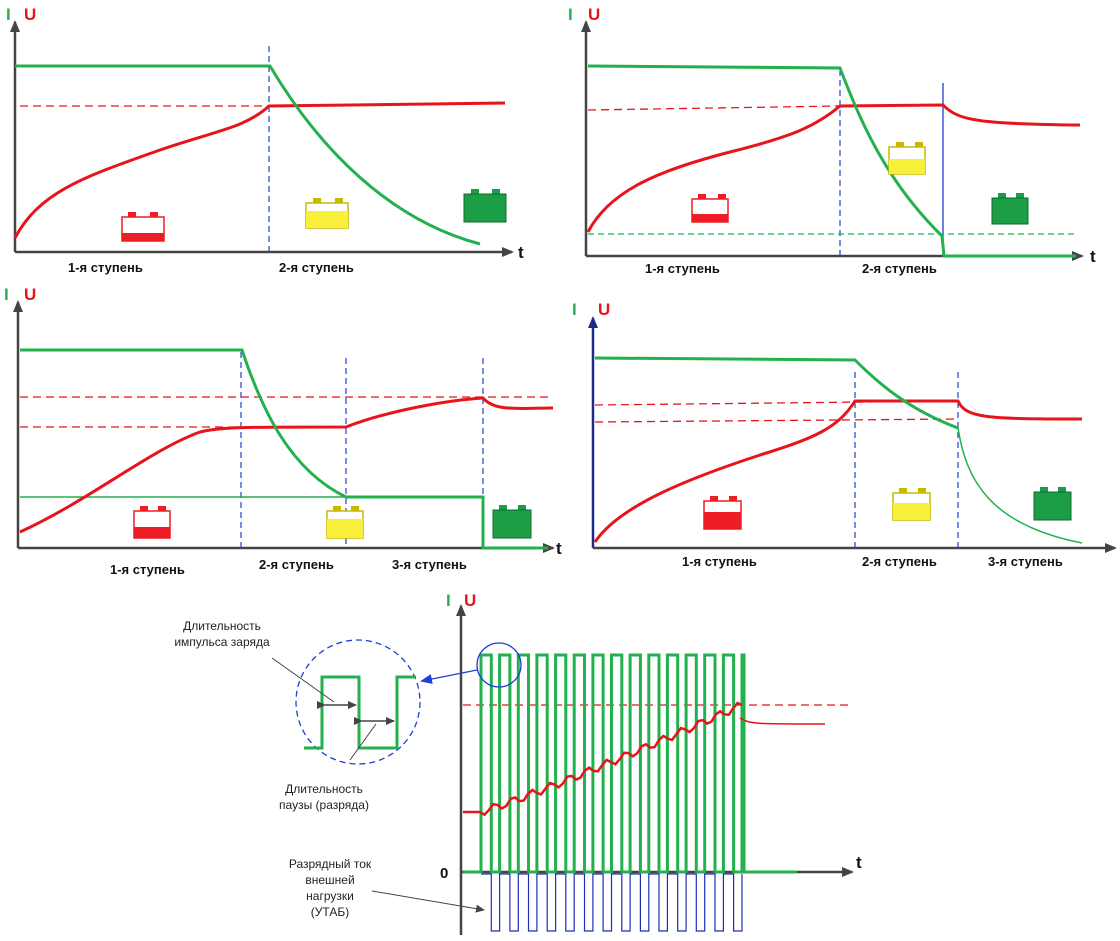 This screenshot has width=1120, height=941. Describe the element at coordinates (324, 805) in the screenshot. I see `pause-duration-label-line2: паузы (разряда)` at that location.